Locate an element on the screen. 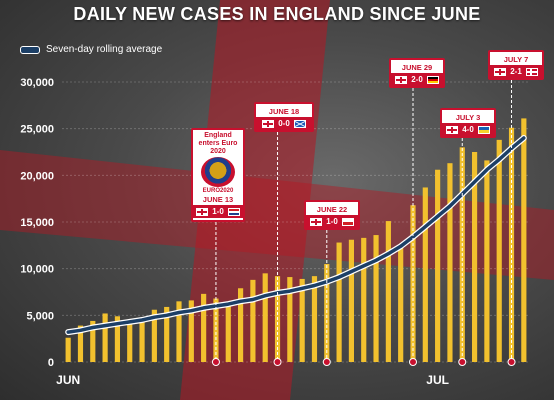  callout-score-row: 2-0 is located at coordinates (417, 79).